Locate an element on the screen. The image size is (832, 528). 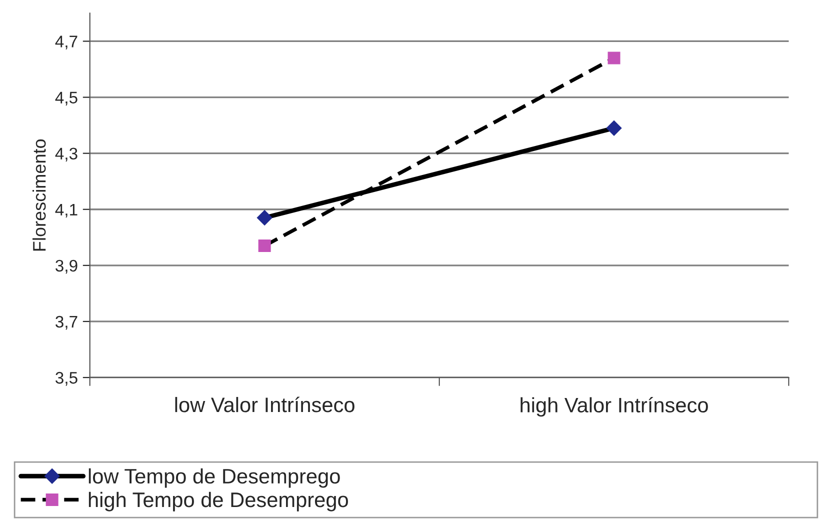
y-tick-label: 4,5 is located at coordinates (66, 99).